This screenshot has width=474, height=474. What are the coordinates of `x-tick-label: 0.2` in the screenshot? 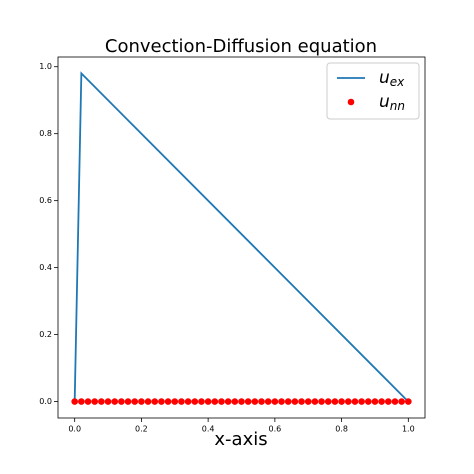 It's located at (141, 429).